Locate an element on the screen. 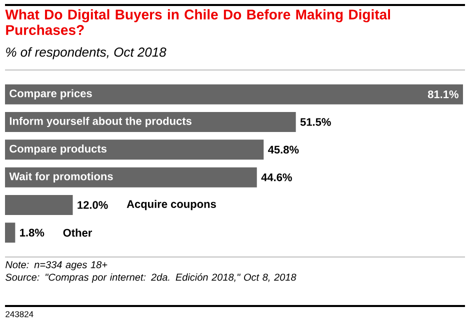 The height and width of the screenshot is (328, 470). chart-subtitle: % of respondents, Oct 2018 is located at coordinates (86, 53).